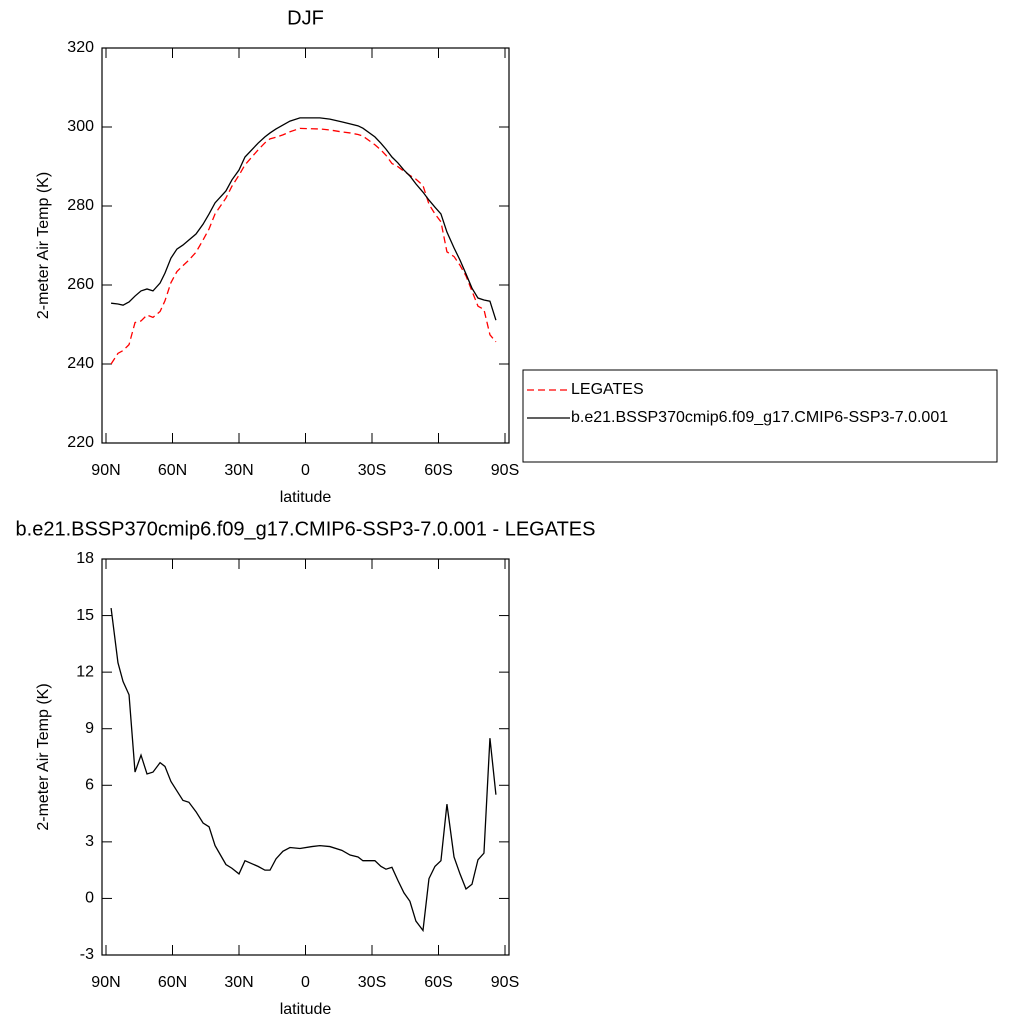 The height and width of the screenshot is (1024, 1024). I want to click on y-tick-label: 320, so click(80, 47).